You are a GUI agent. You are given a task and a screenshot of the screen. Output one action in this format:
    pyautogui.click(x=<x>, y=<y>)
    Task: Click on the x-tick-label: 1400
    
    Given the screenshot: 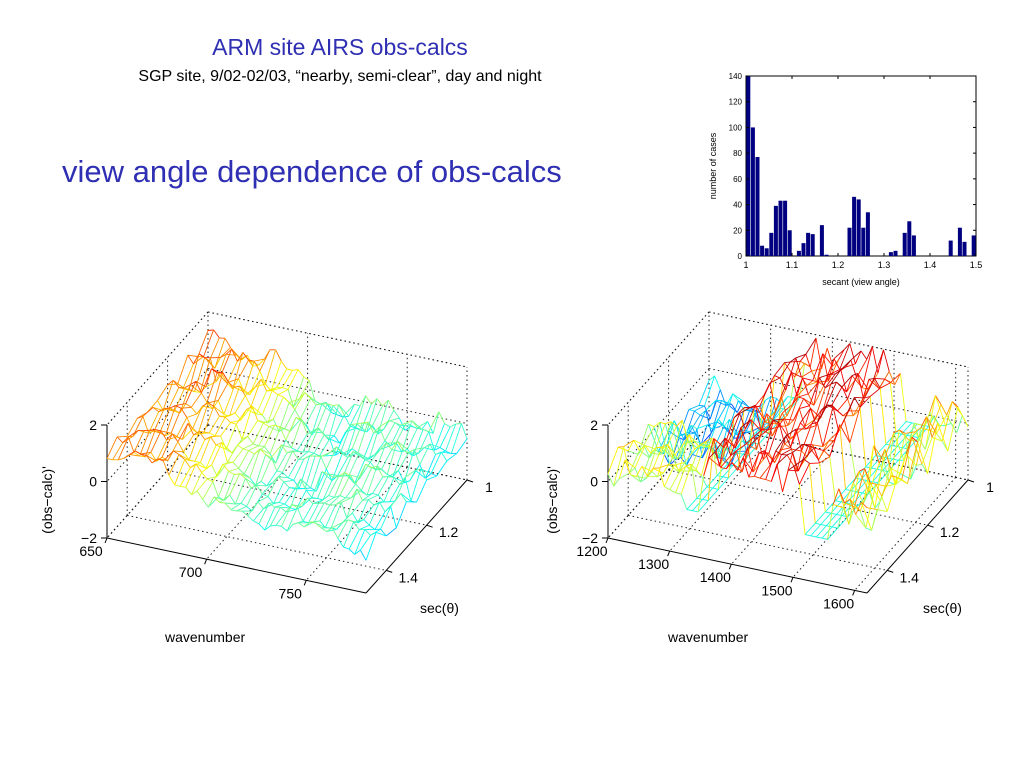 What is the action you would take?
    pyautogui.click(x=715, y=577)
    